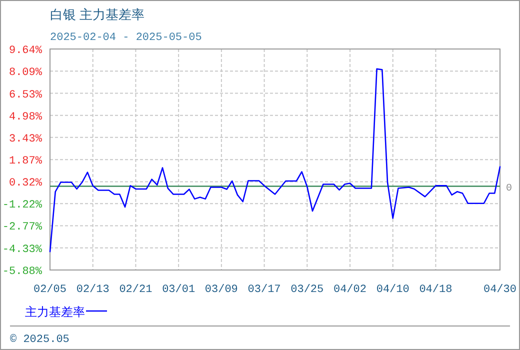 Image resolution: width=520 pixels, height=350 pixels. Describe the element at coordinates (264, 290) in the screenshot. I see `x-tick-label: 03/17` at that location.